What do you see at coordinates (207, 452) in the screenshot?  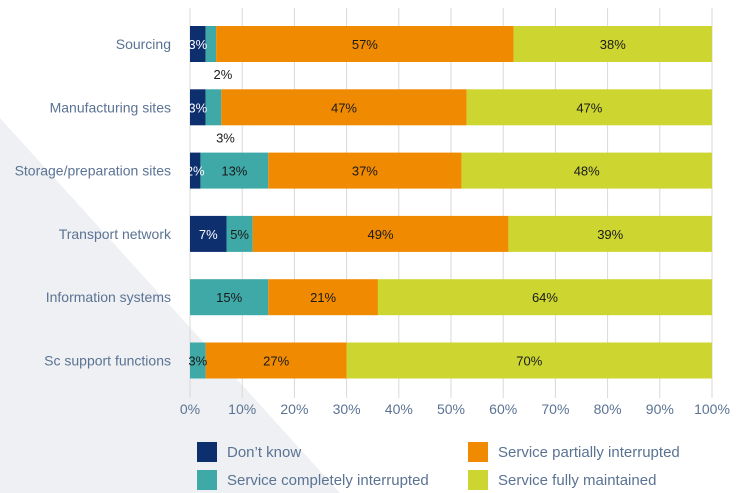 I see `legend-swatch-dont-know` at bounding box center [207, 452].